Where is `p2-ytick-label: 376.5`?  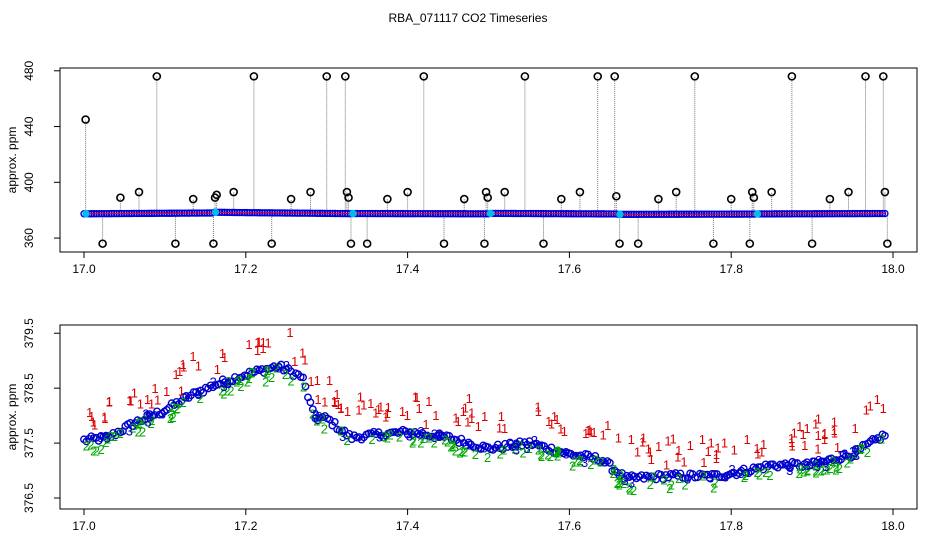
p2-ytick-label: 376.5 is located at coordinates (29, 498).